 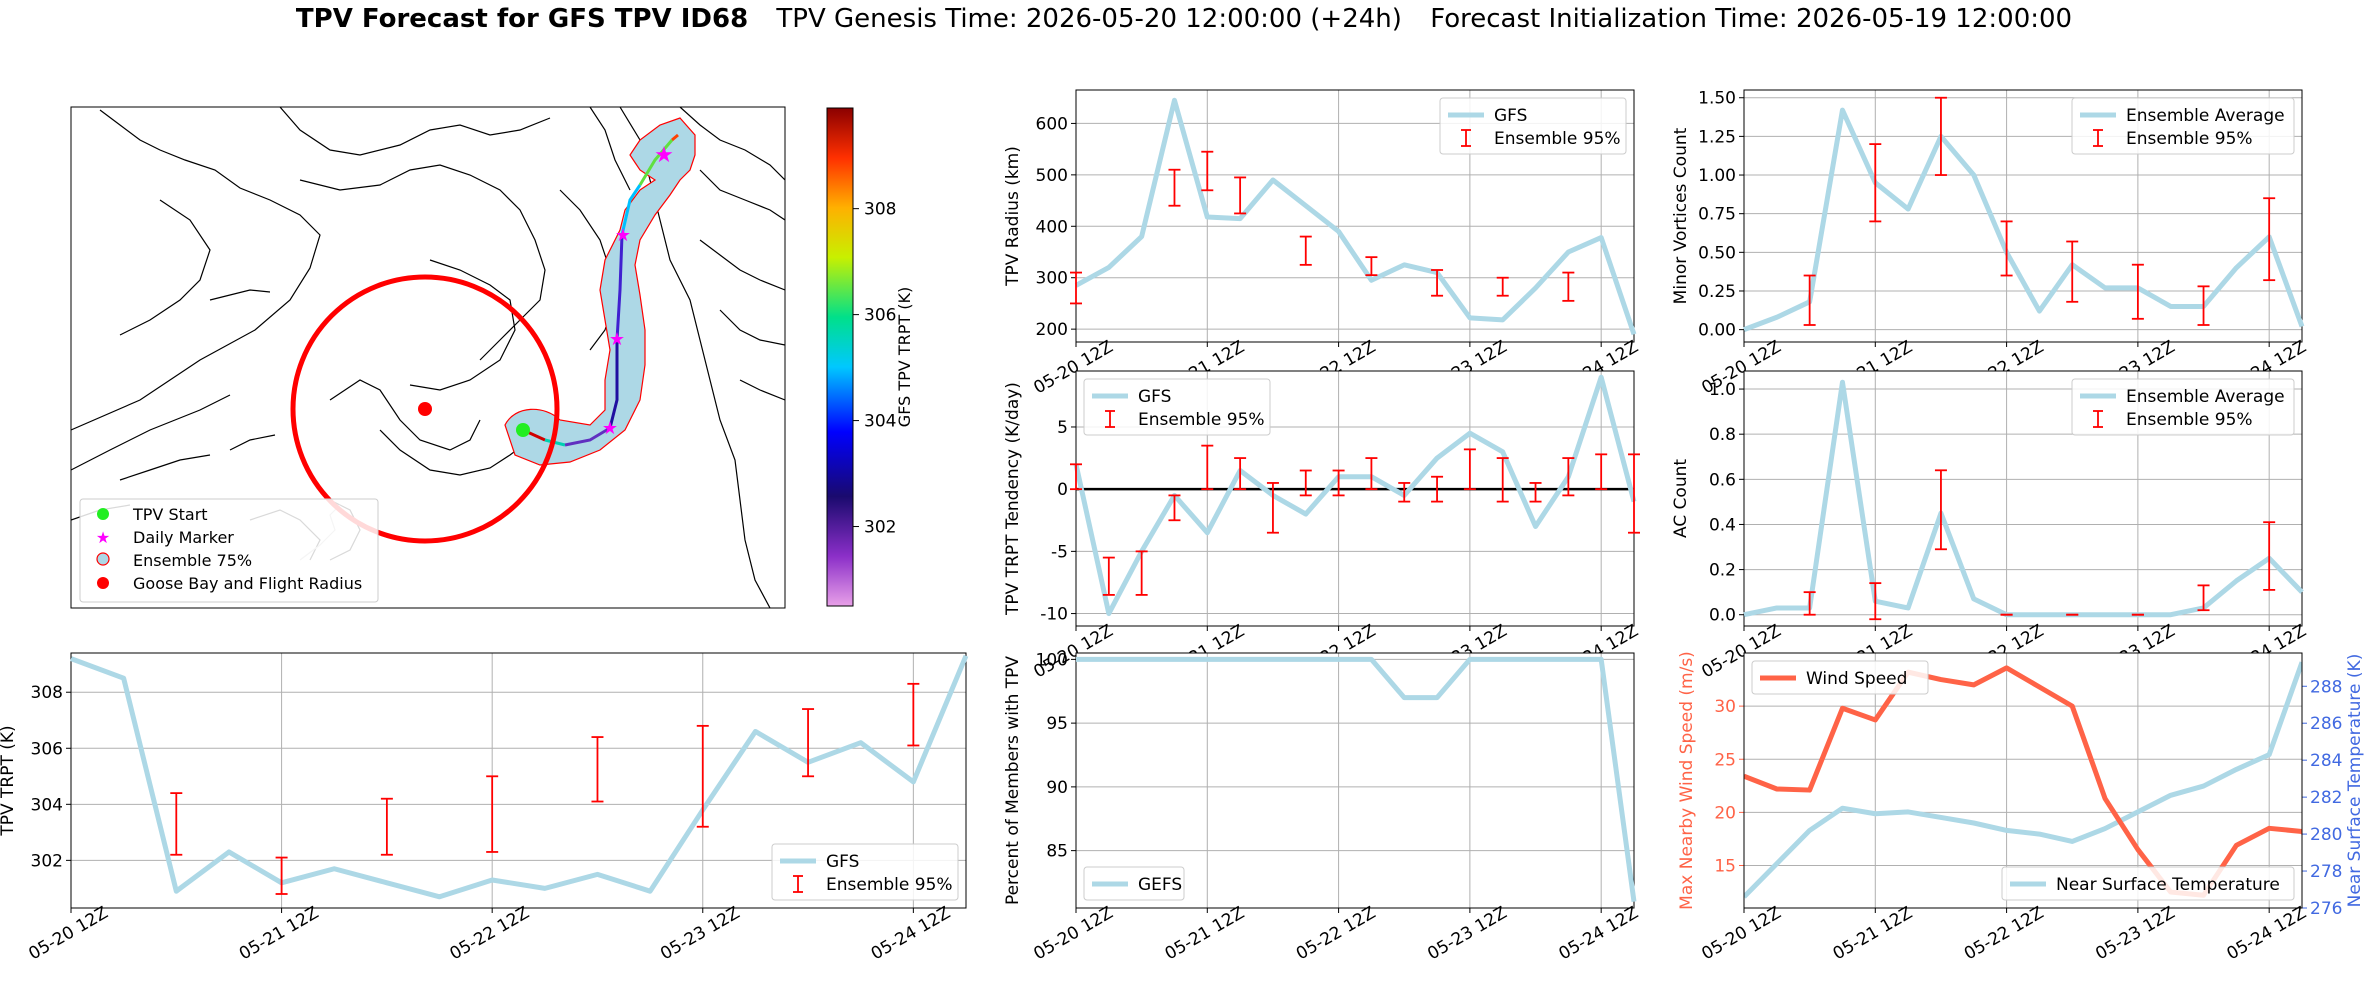 I want to click on y-axis-label: TPV TRPT Tendency (K/day), so click(x=1013, y=499).